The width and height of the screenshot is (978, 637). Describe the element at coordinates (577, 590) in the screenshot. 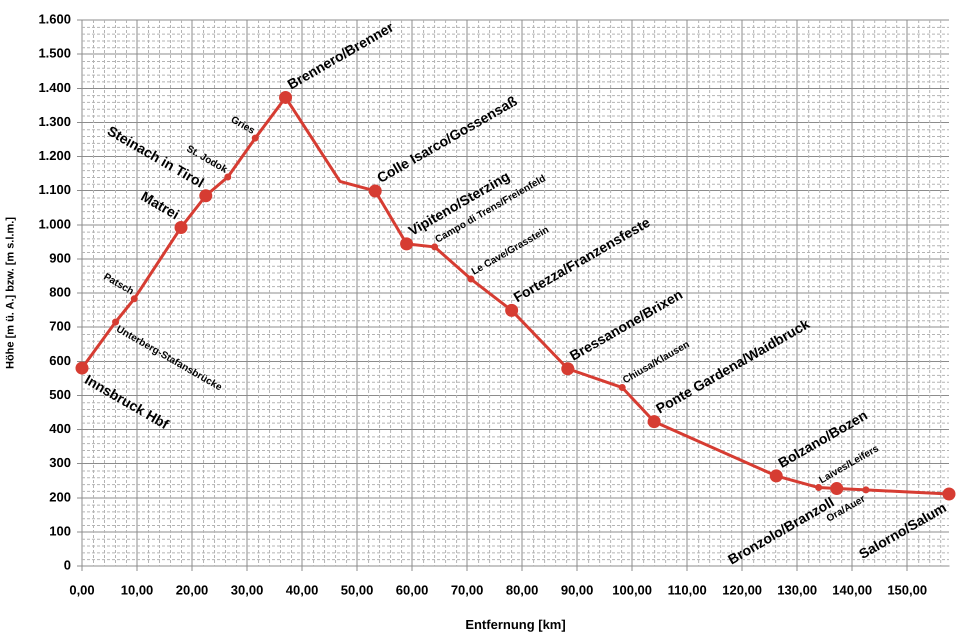

I see `x-tick-label: 90,00` at that location.